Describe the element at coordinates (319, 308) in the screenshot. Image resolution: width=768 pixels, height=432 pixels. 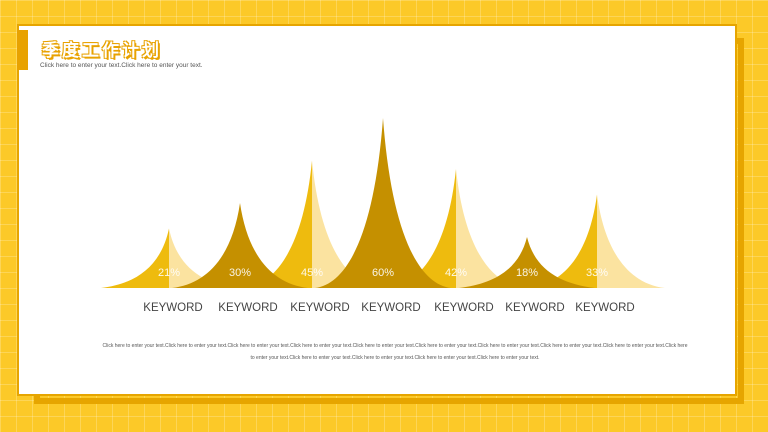
I see `category-label-3: KEYWORD` at that location.